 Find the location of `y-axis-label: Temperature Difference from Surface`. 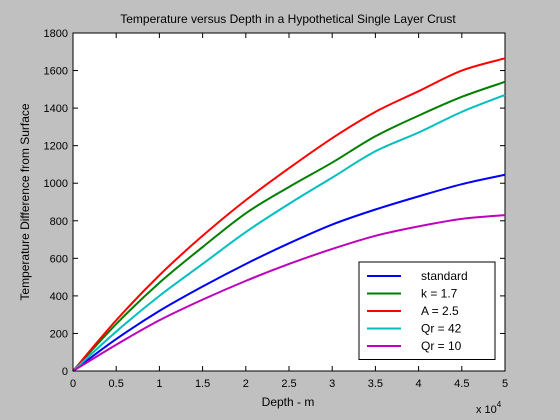

y-axis-label: Temperature Difference from Surface is located at coordinates (25, 202).